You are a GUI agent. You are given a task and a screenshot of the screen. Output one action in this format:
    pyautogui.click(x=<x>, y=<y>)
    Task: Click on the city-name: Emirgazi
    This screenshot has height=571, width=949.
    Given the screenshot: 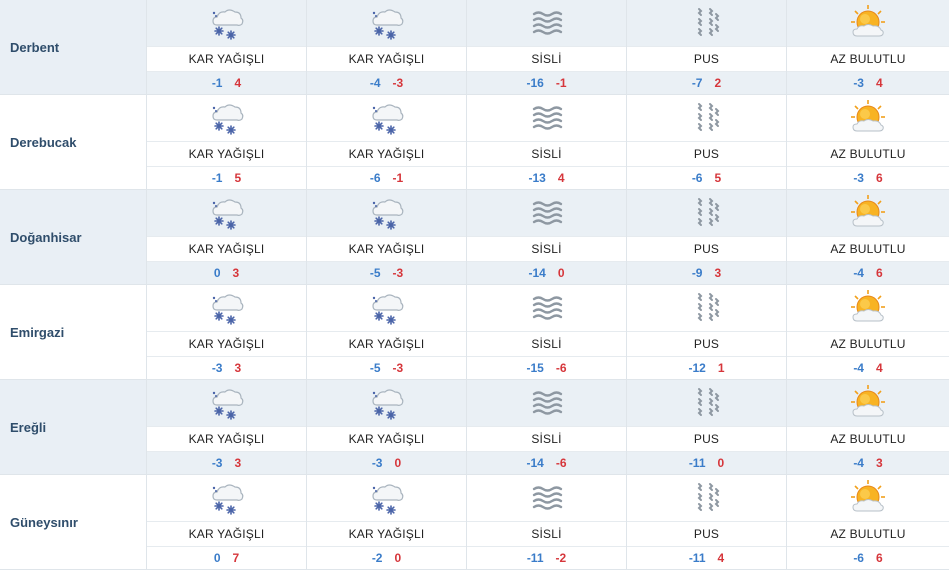 What is the action you would take?
    pyautogui.click(x=73, y=332)
    